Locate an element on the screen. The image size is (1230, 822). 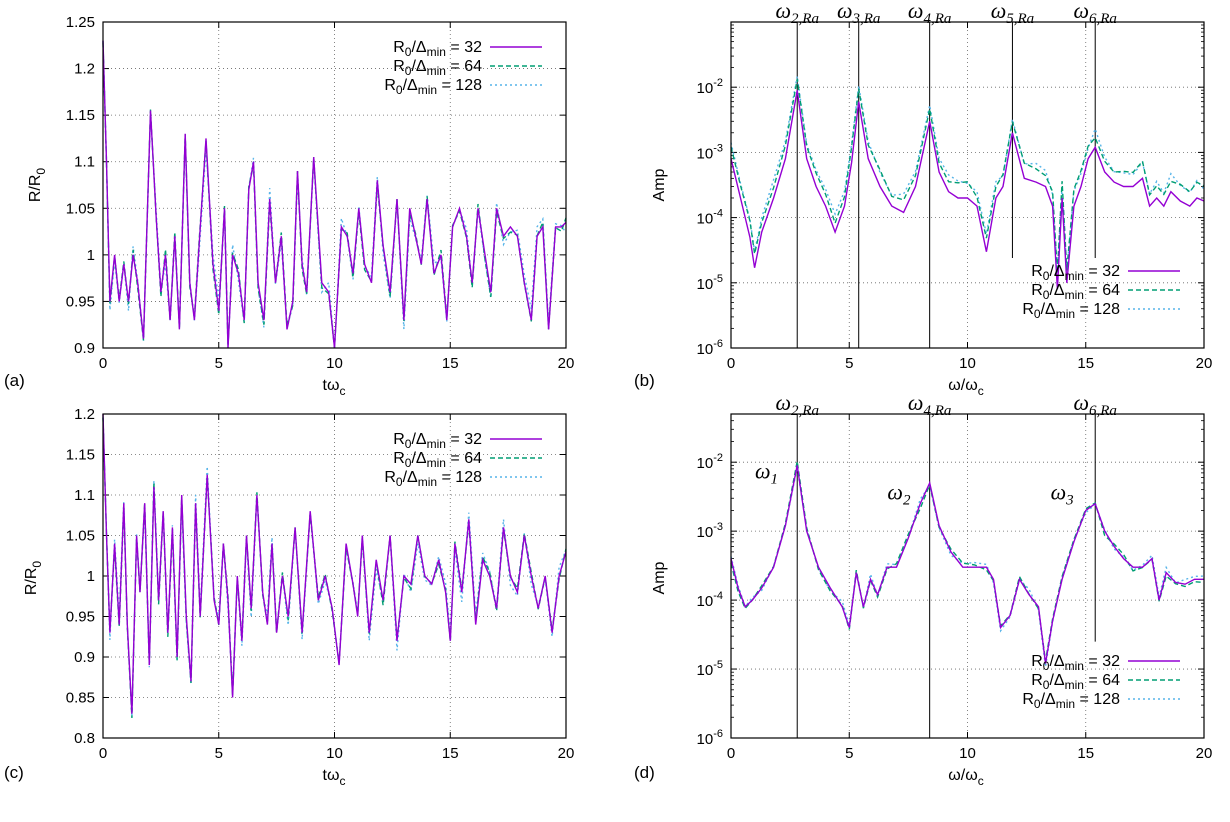
panel-label: (c) is located at coordinates (14, 772).